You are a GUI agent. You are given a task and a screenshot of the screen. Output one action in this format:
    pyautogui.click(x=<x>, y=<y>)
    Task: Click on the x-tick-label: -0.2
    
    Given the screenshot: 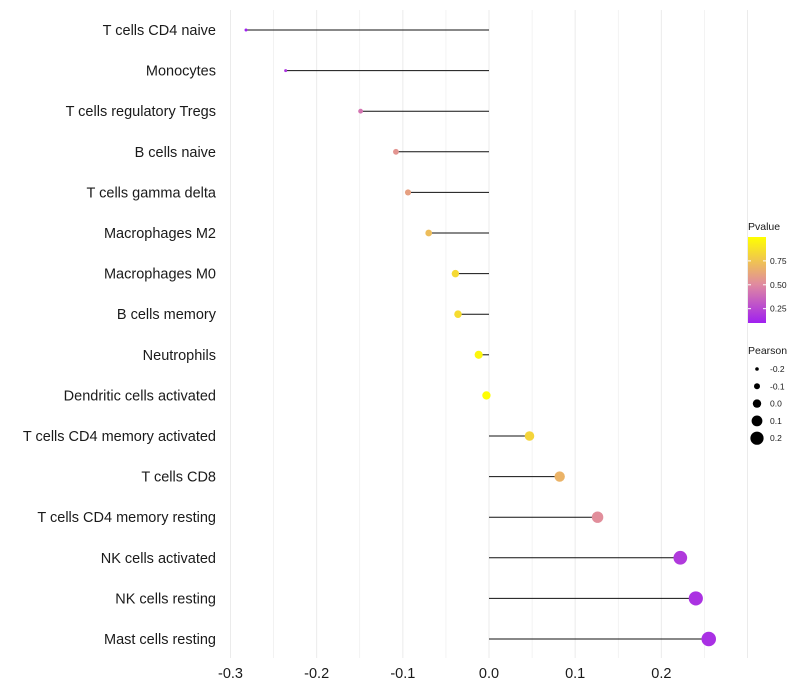 What is the action you would take?
    pyautogui.click(x=316, y=674)
    